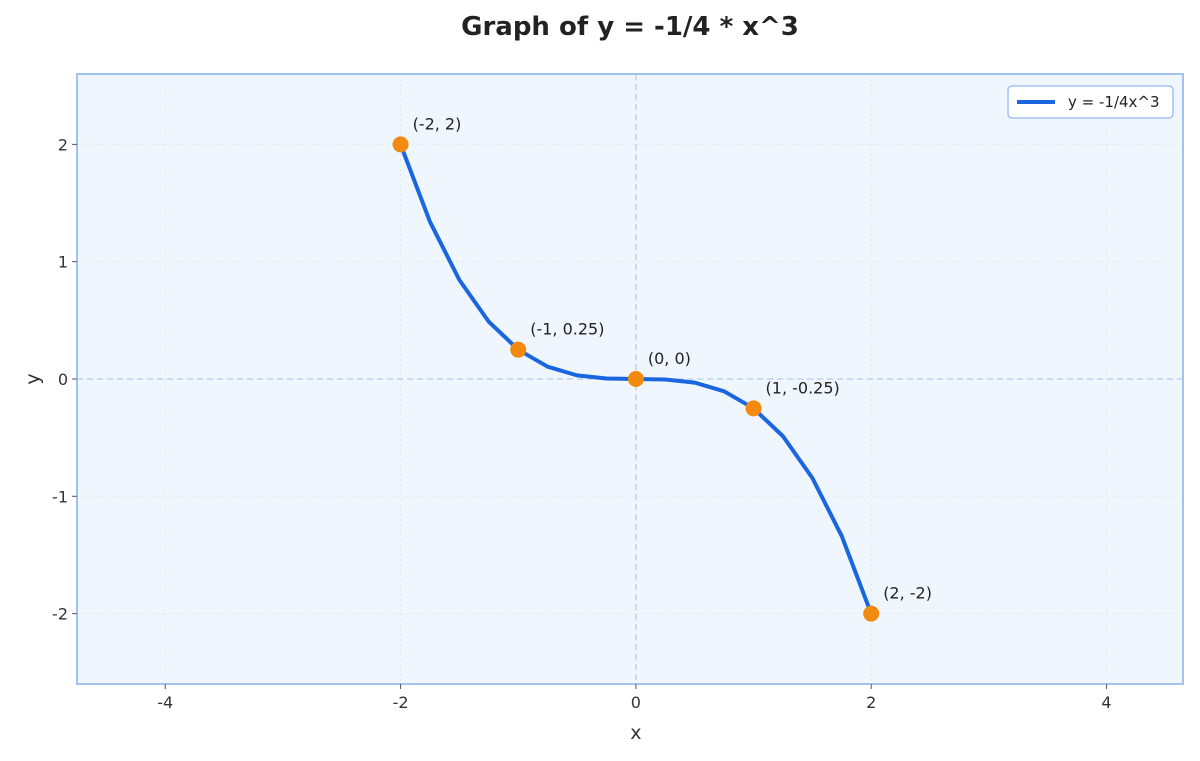  I want to click on y-tick-label: -1, so click(60, 496).